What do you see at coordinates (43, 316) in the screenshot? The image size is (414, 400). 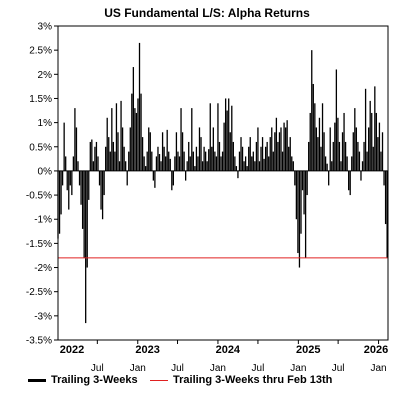 I see `y-tick-label: -3%` at bounding box center [43, 316].